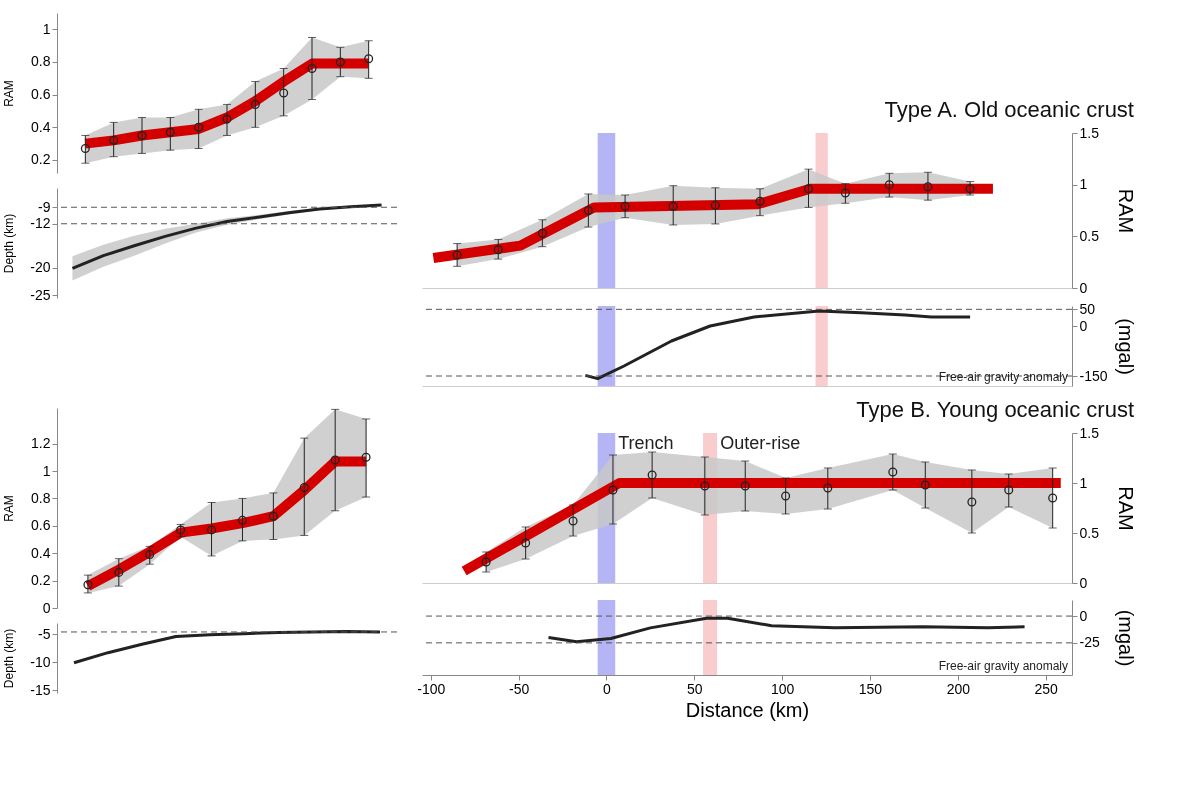  Describe the element at coordinates (1046, 688) in the screenshot. I see `x-tick-label: 250` at that location.